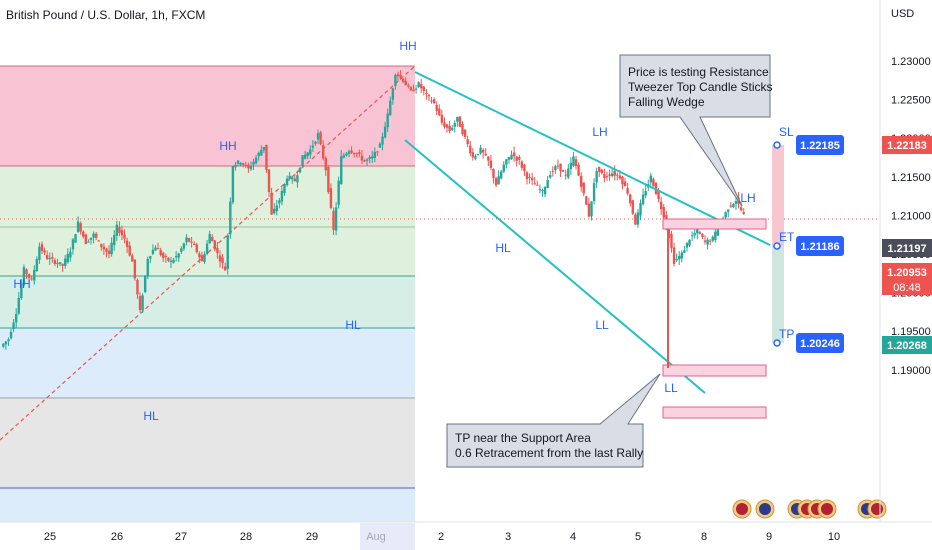 This screenshot has height=550, width=932. I want to click on time-tick-label: 10, so click(834, 537).